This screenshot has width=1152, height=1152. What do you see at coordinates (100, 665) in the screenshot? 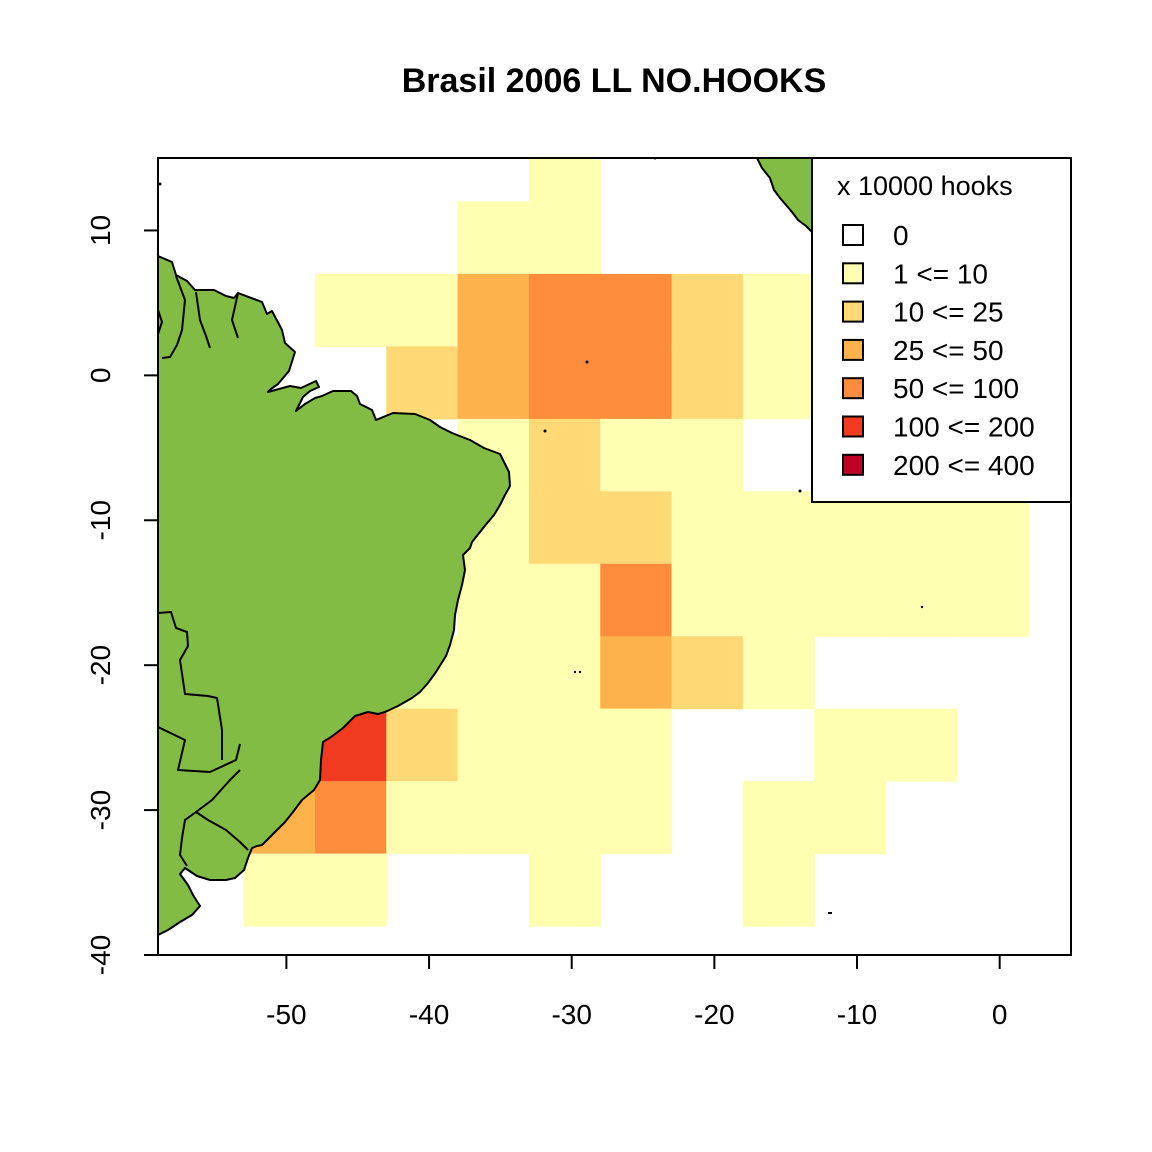
I see `y-tick-label: -20` at bounding box center [100, 665].